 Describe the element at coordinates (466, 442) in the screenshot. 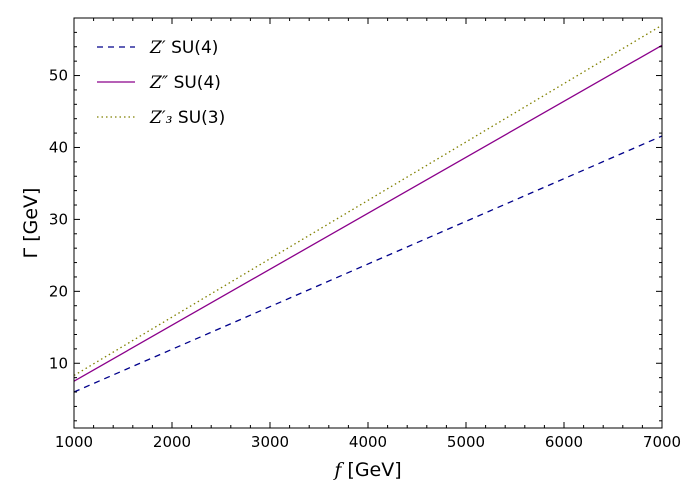

I see `x-tick-label: 5000` at that location.